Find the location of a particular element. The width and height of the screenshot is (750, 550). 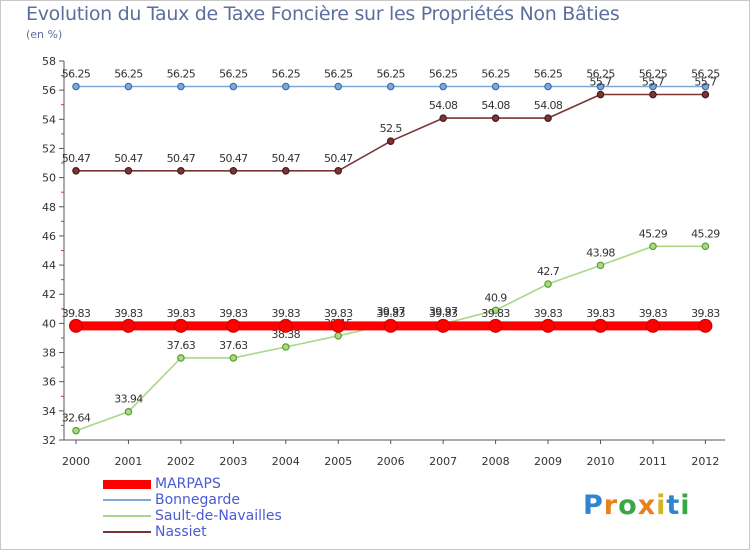

y-tick-label: 40 is located at coordinates (49, 323).